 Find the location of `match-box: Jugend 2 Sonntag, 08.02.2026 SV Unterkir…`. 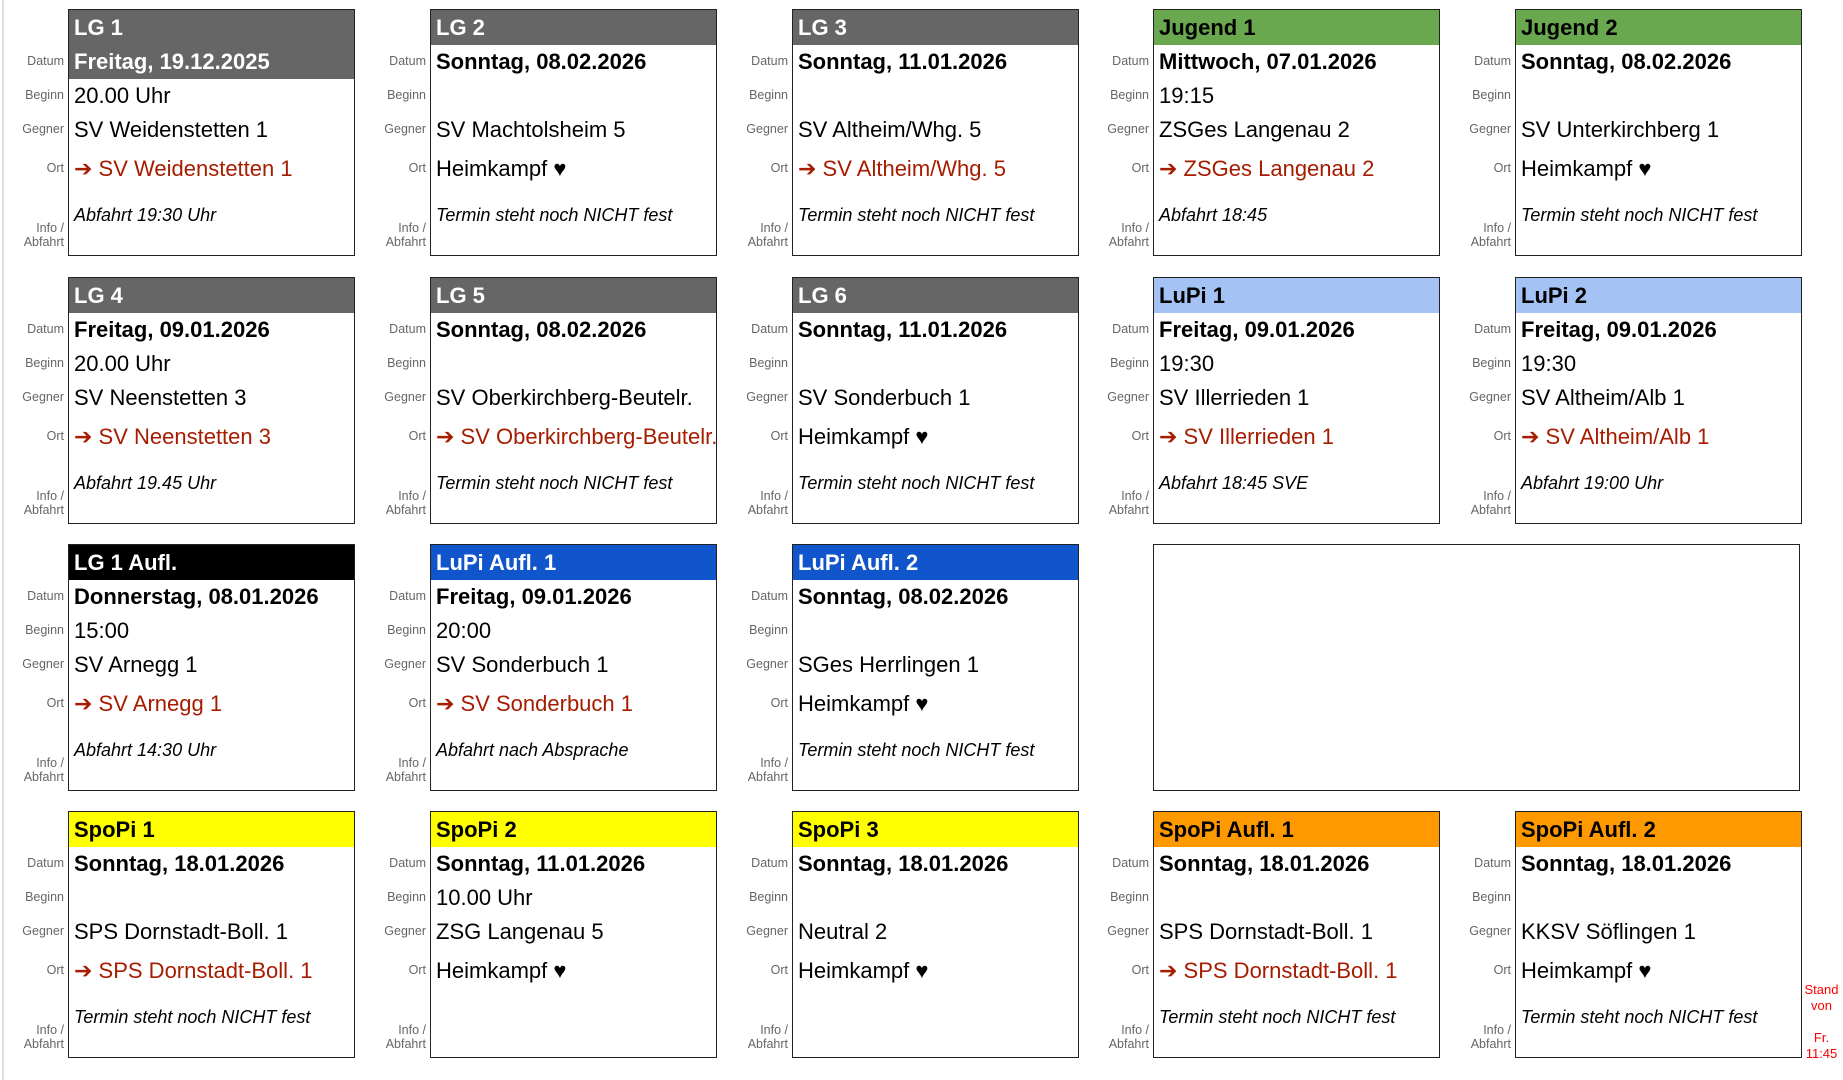

match-box: Jugend 2 Sonntag, 08.02.2026 SV Unterkir… is located at coordinates (1658, 132).